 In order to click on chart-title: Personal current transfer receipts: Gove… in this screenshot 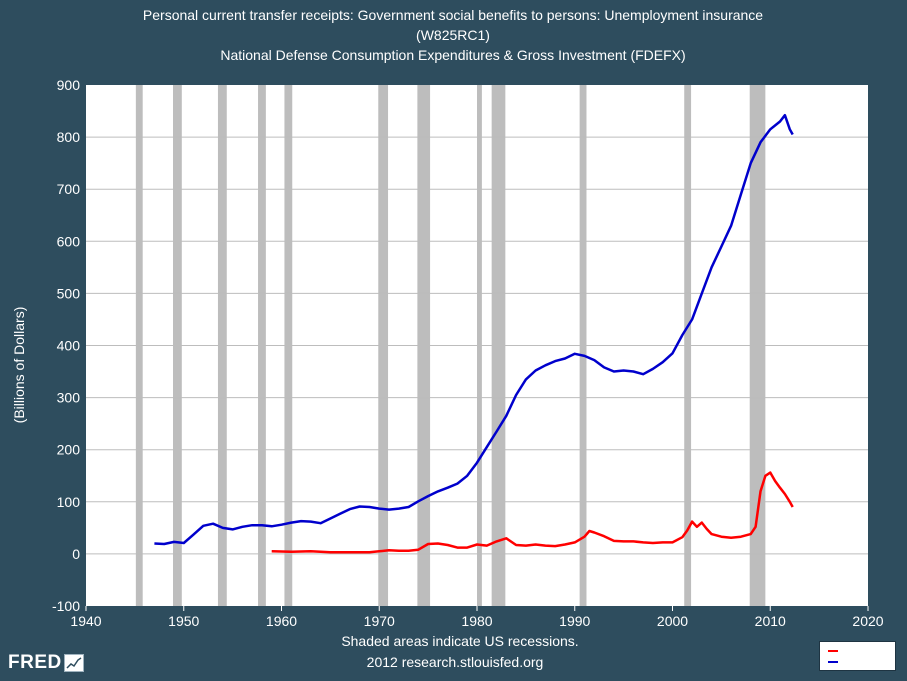, I will do `click(453, 35)`.